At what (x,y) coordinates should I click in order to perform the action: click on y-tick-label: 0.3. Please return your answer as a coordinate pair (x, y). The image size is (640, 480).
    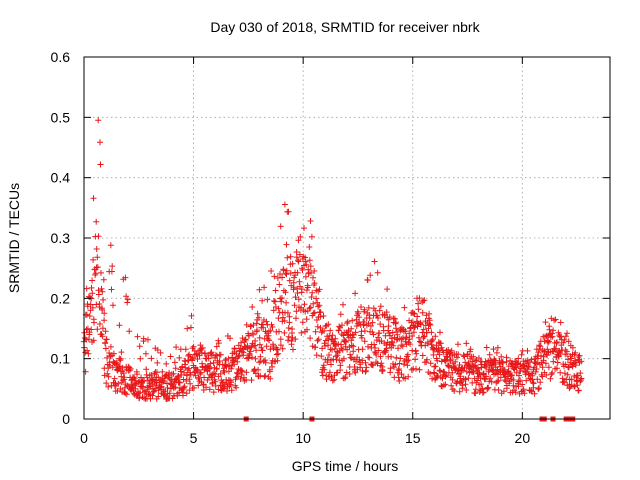
    Looking at the image, I should click on (61, 238).